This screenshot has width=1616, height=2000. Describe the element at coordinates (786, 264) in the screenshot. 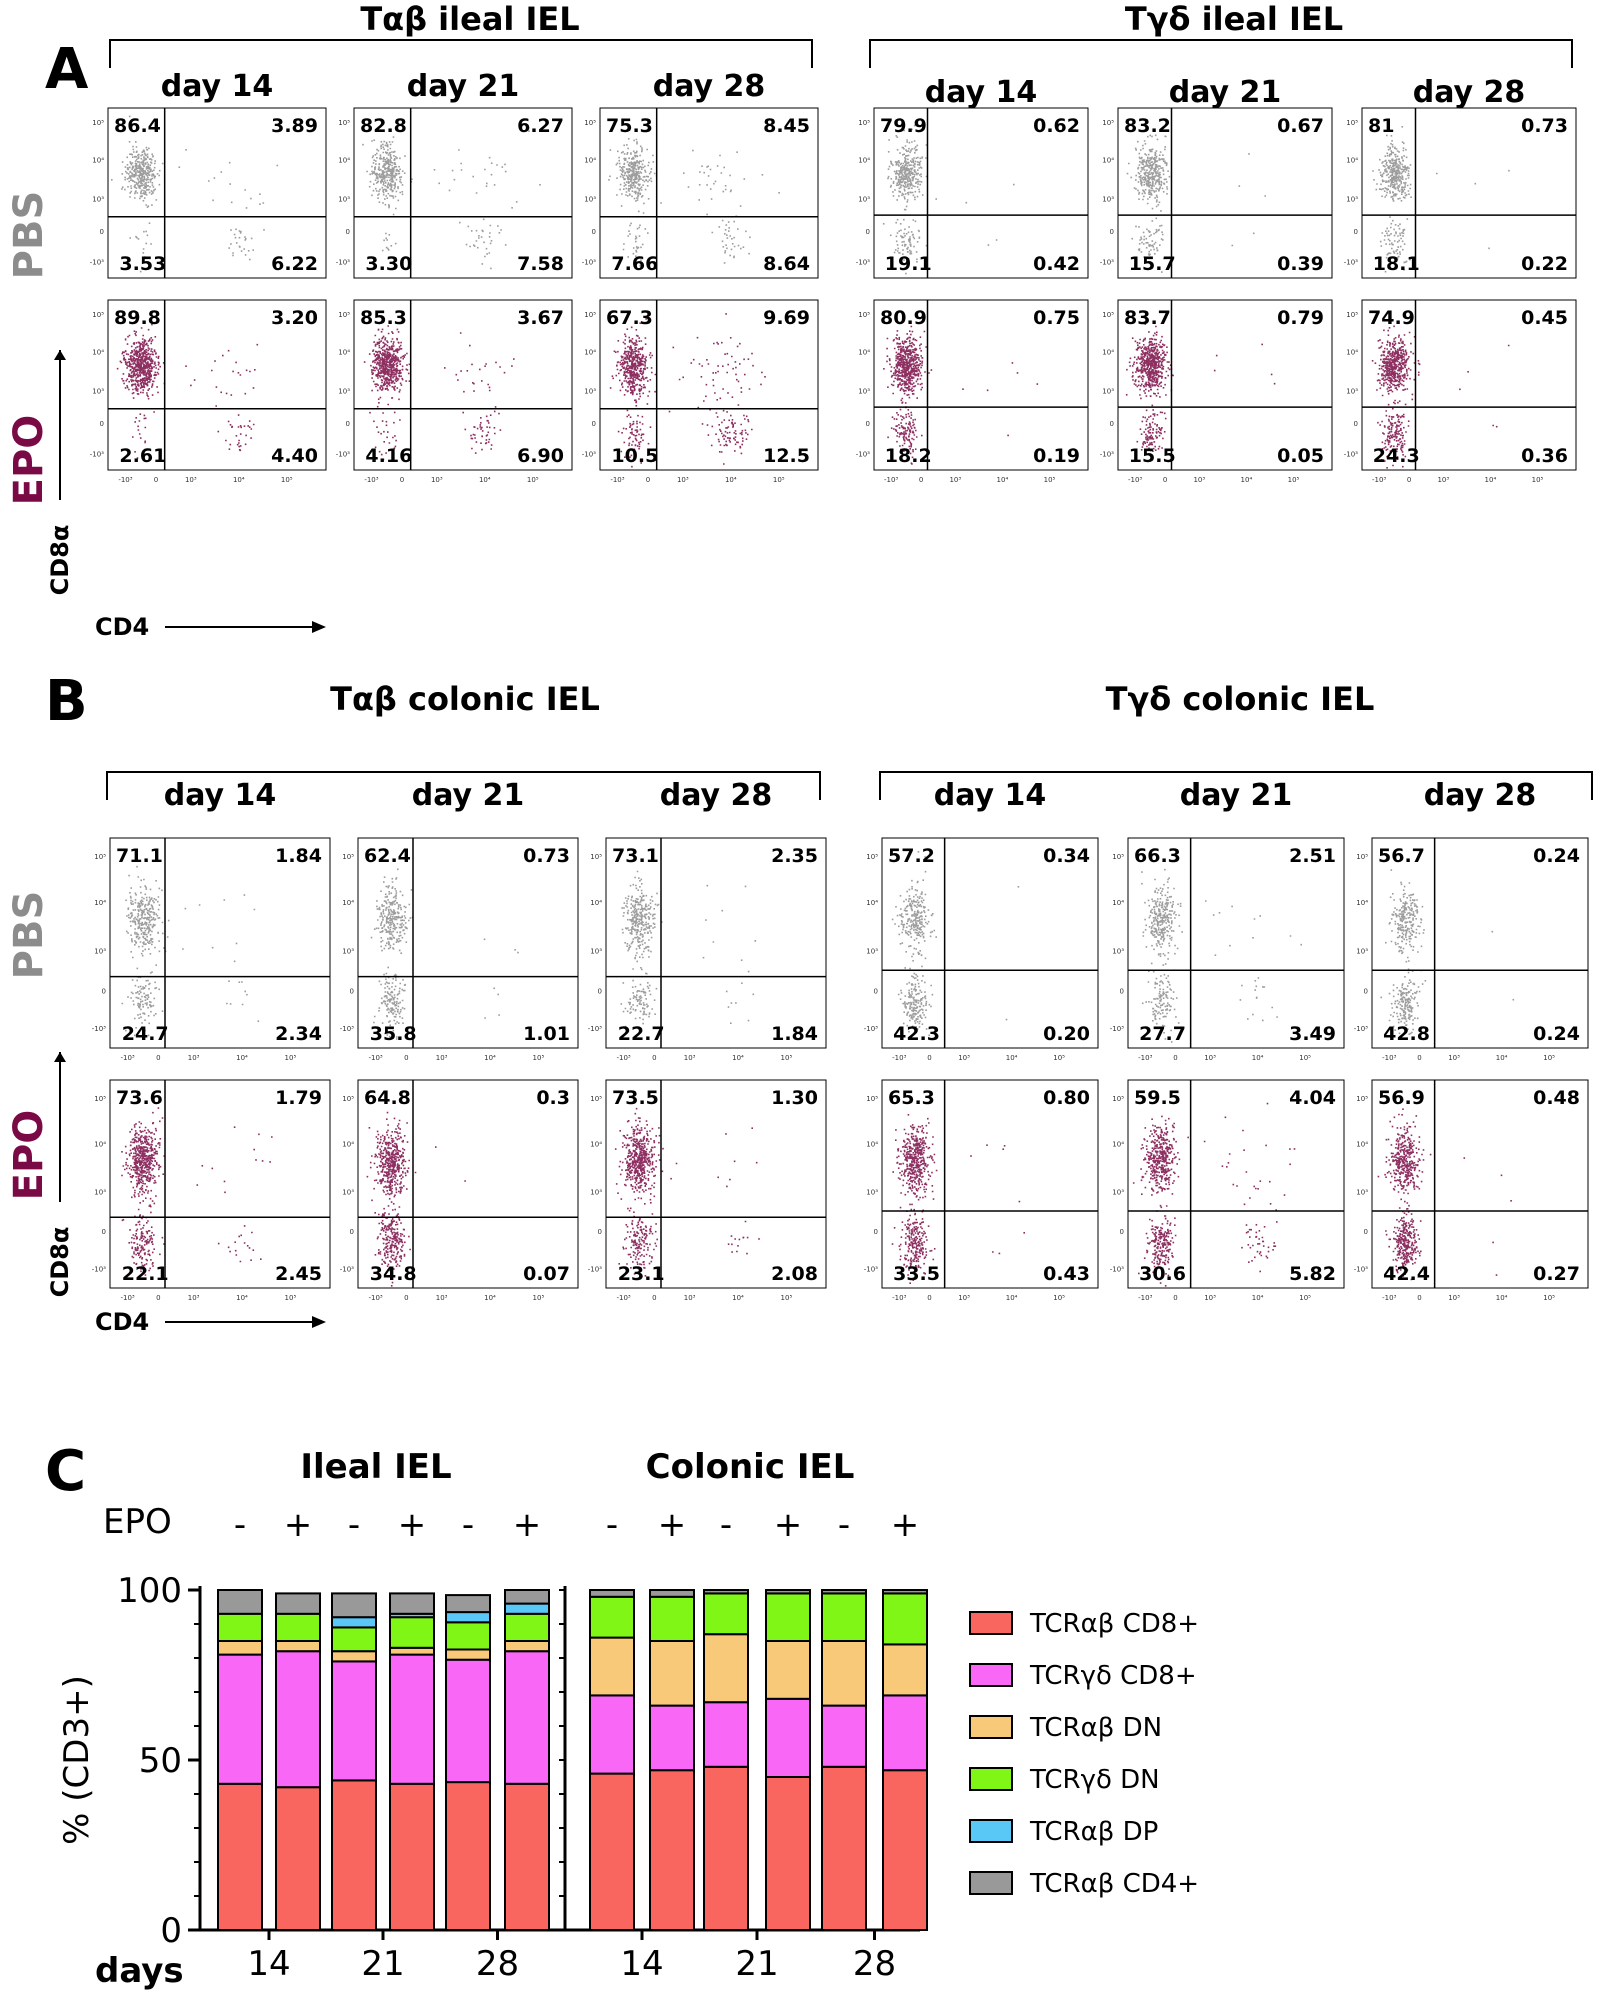

I see `quadrant-value-lr: 8.64` at that location.